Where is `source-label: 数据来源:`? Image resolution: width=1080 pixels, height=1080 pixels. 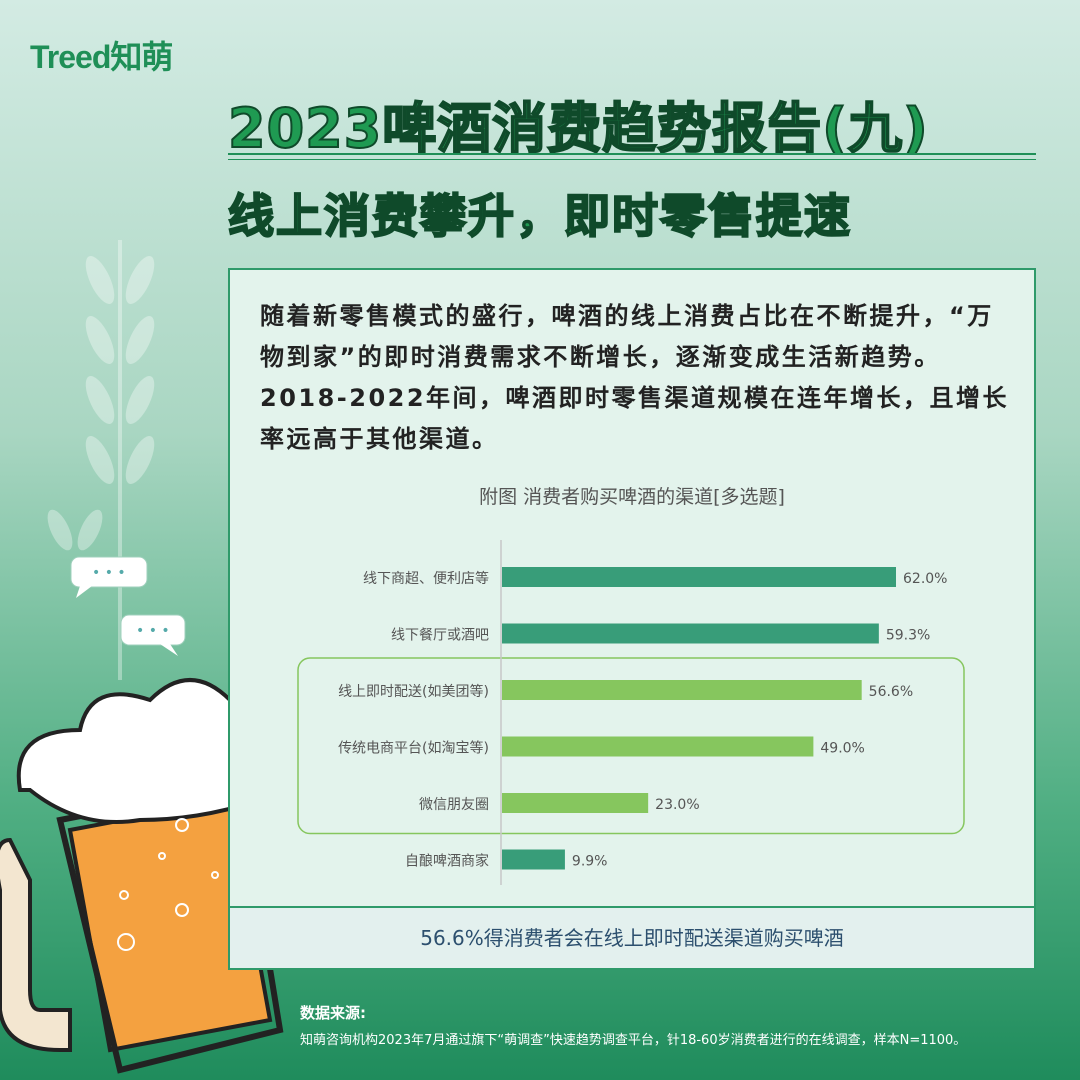 source-label: 数据来源: is located at coordinates (333, 1013).